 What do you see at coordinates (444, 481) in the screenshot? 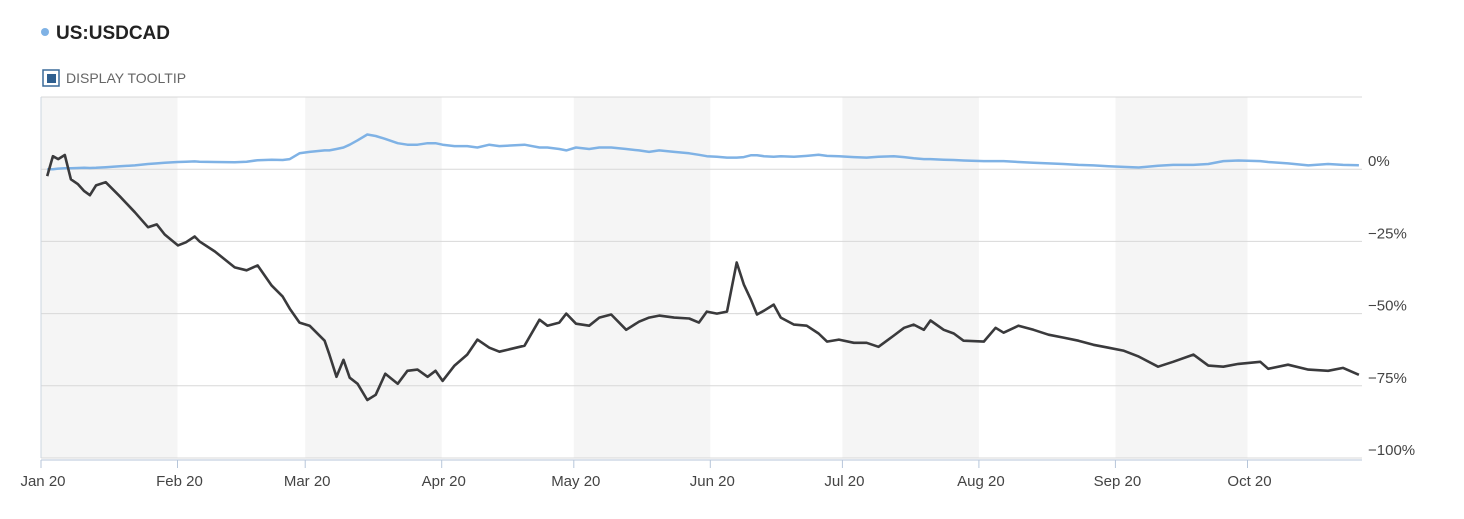
I see `x-tick-label: Apr 20` at bounding box center [444, 481].